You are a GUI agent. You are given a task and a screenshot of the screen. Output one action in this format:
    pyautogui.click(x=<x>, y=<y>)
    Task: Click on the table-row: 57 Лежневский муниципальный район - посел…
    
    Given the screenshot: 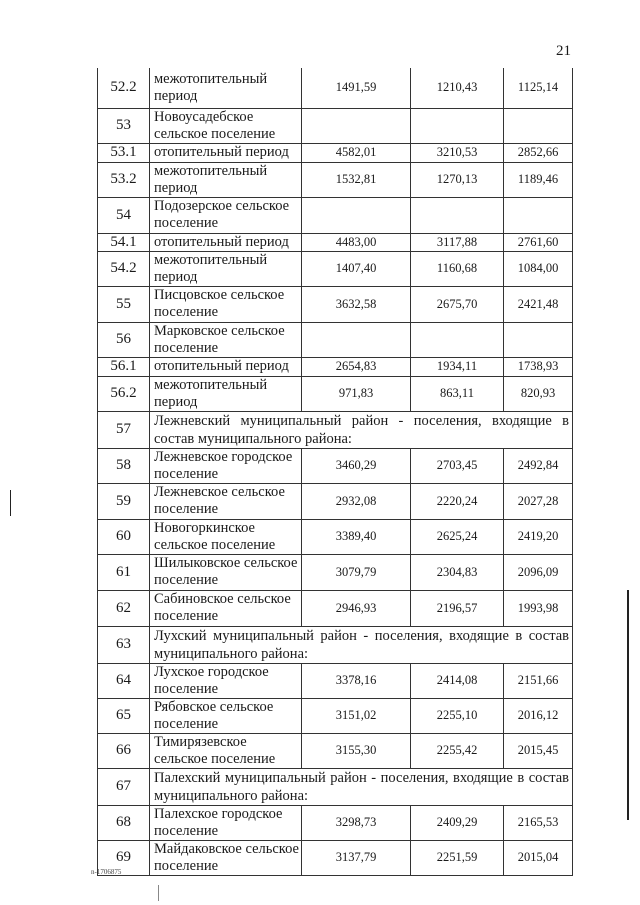 What is the action you would take?
    pyautogui.click(x=335, y=429)
    